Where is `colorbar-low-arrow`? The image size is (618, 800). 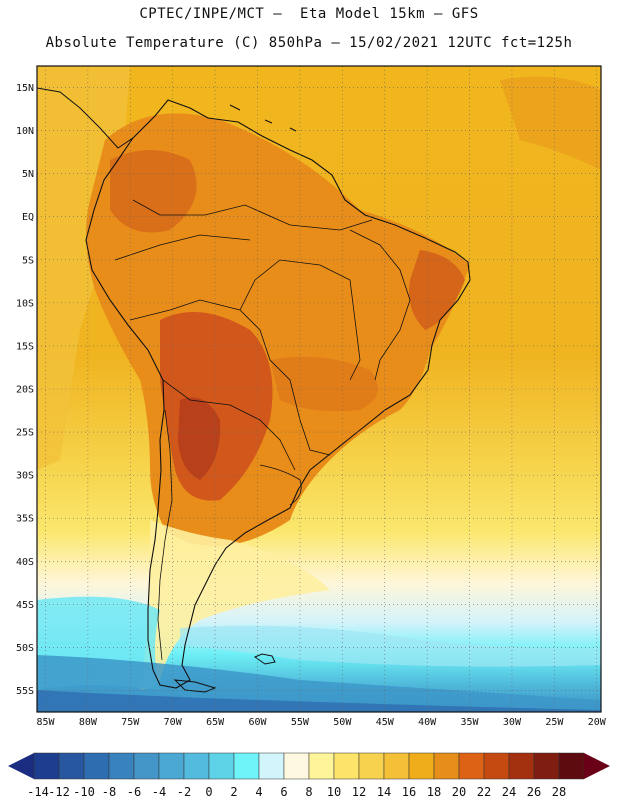
colorbar-low-arrow is located at coordinates (21, 766).